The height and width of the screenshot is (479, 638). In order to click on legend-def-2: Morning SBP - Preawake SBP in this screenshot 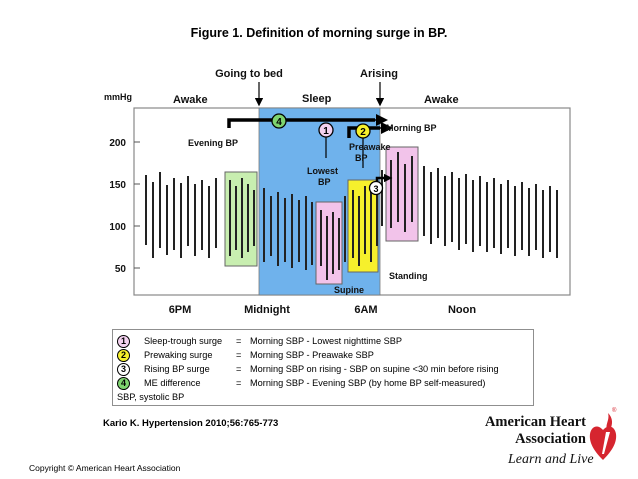, I will do `click(312, 355)`.